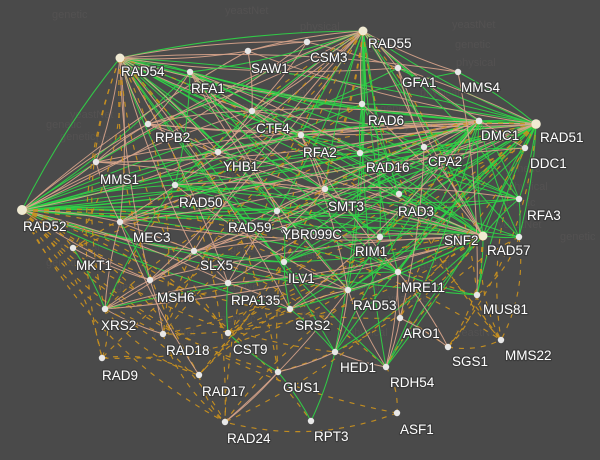 The image size is (600, 460). Describe the element at coordinates (398, 68) in the screenshot. I see `graph-node-gfa1` at that location.